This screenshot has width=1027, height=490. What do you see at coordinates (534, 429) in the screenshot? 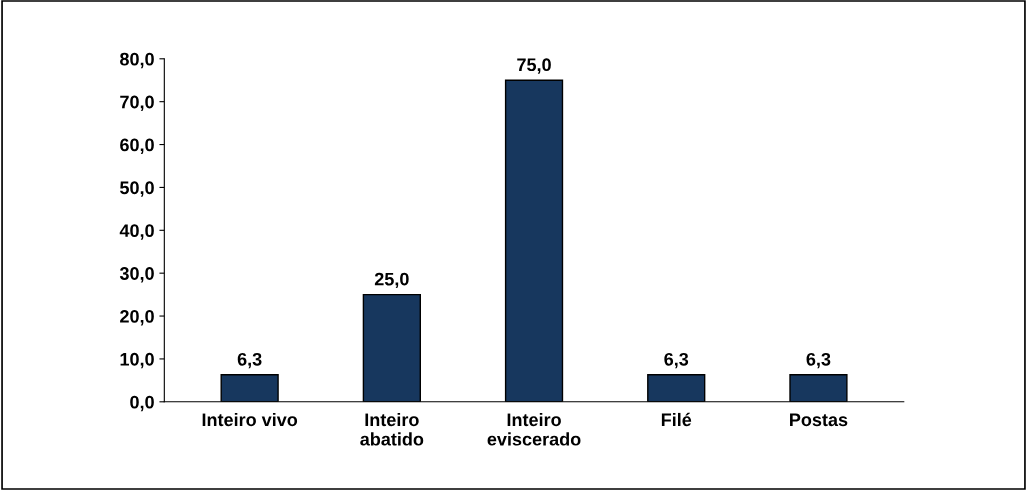
I see `x-tick-label: Inteiro eviscerado` at bounding box center [534, 429].